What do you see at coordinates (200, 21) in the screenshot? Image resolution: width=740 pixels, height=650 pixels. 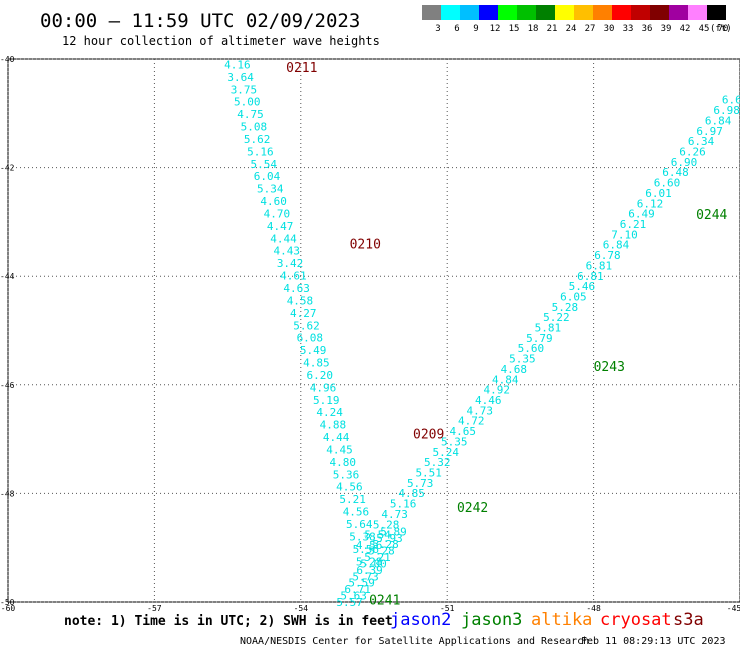 I see `chart-title: 00:00 – 11:59 UTC 02/09/2023` at bounding box center [200, 21].